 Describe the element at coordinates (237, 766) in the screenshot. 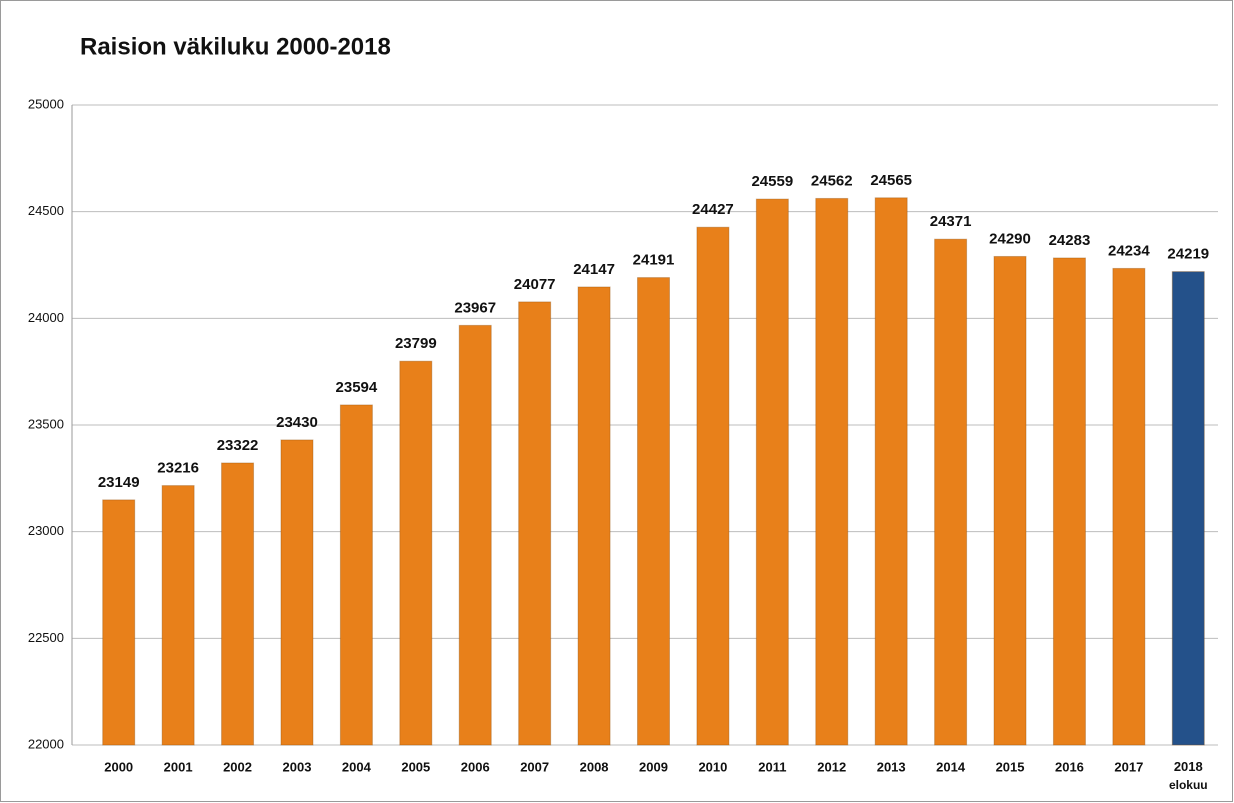

I see `x-tick-label: 2002` at that location.